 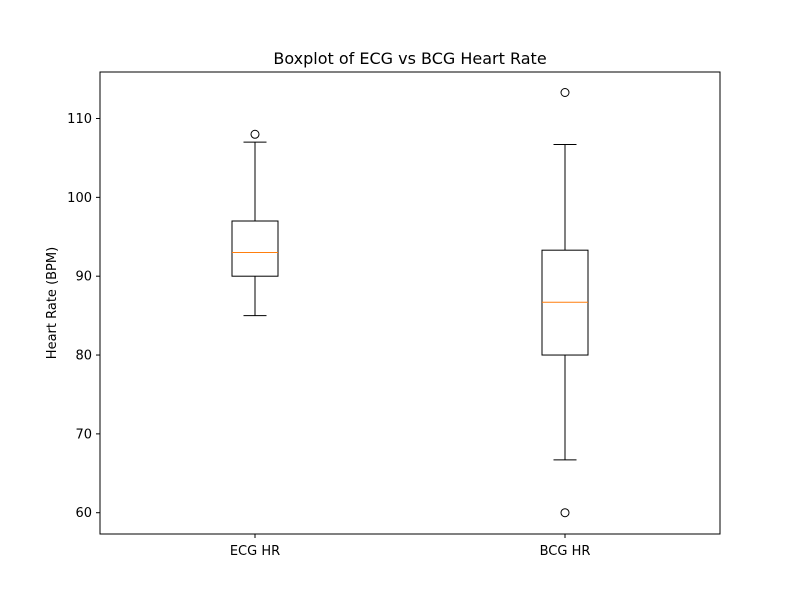 I want to click on x-tick-label: ECG HR, so click(x=255, y=551).